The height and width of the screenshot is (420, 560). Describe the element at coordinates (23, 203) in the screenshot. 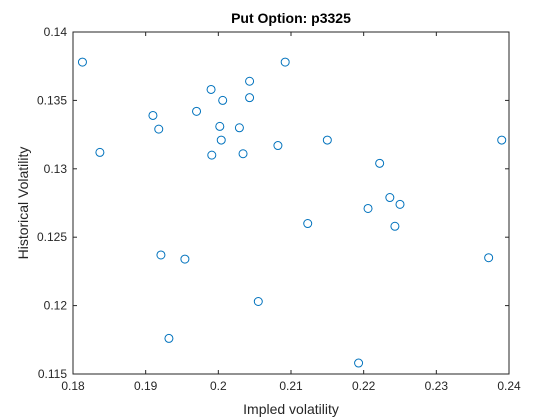

I see `y-axis-label: Historical Volatility` at that location.